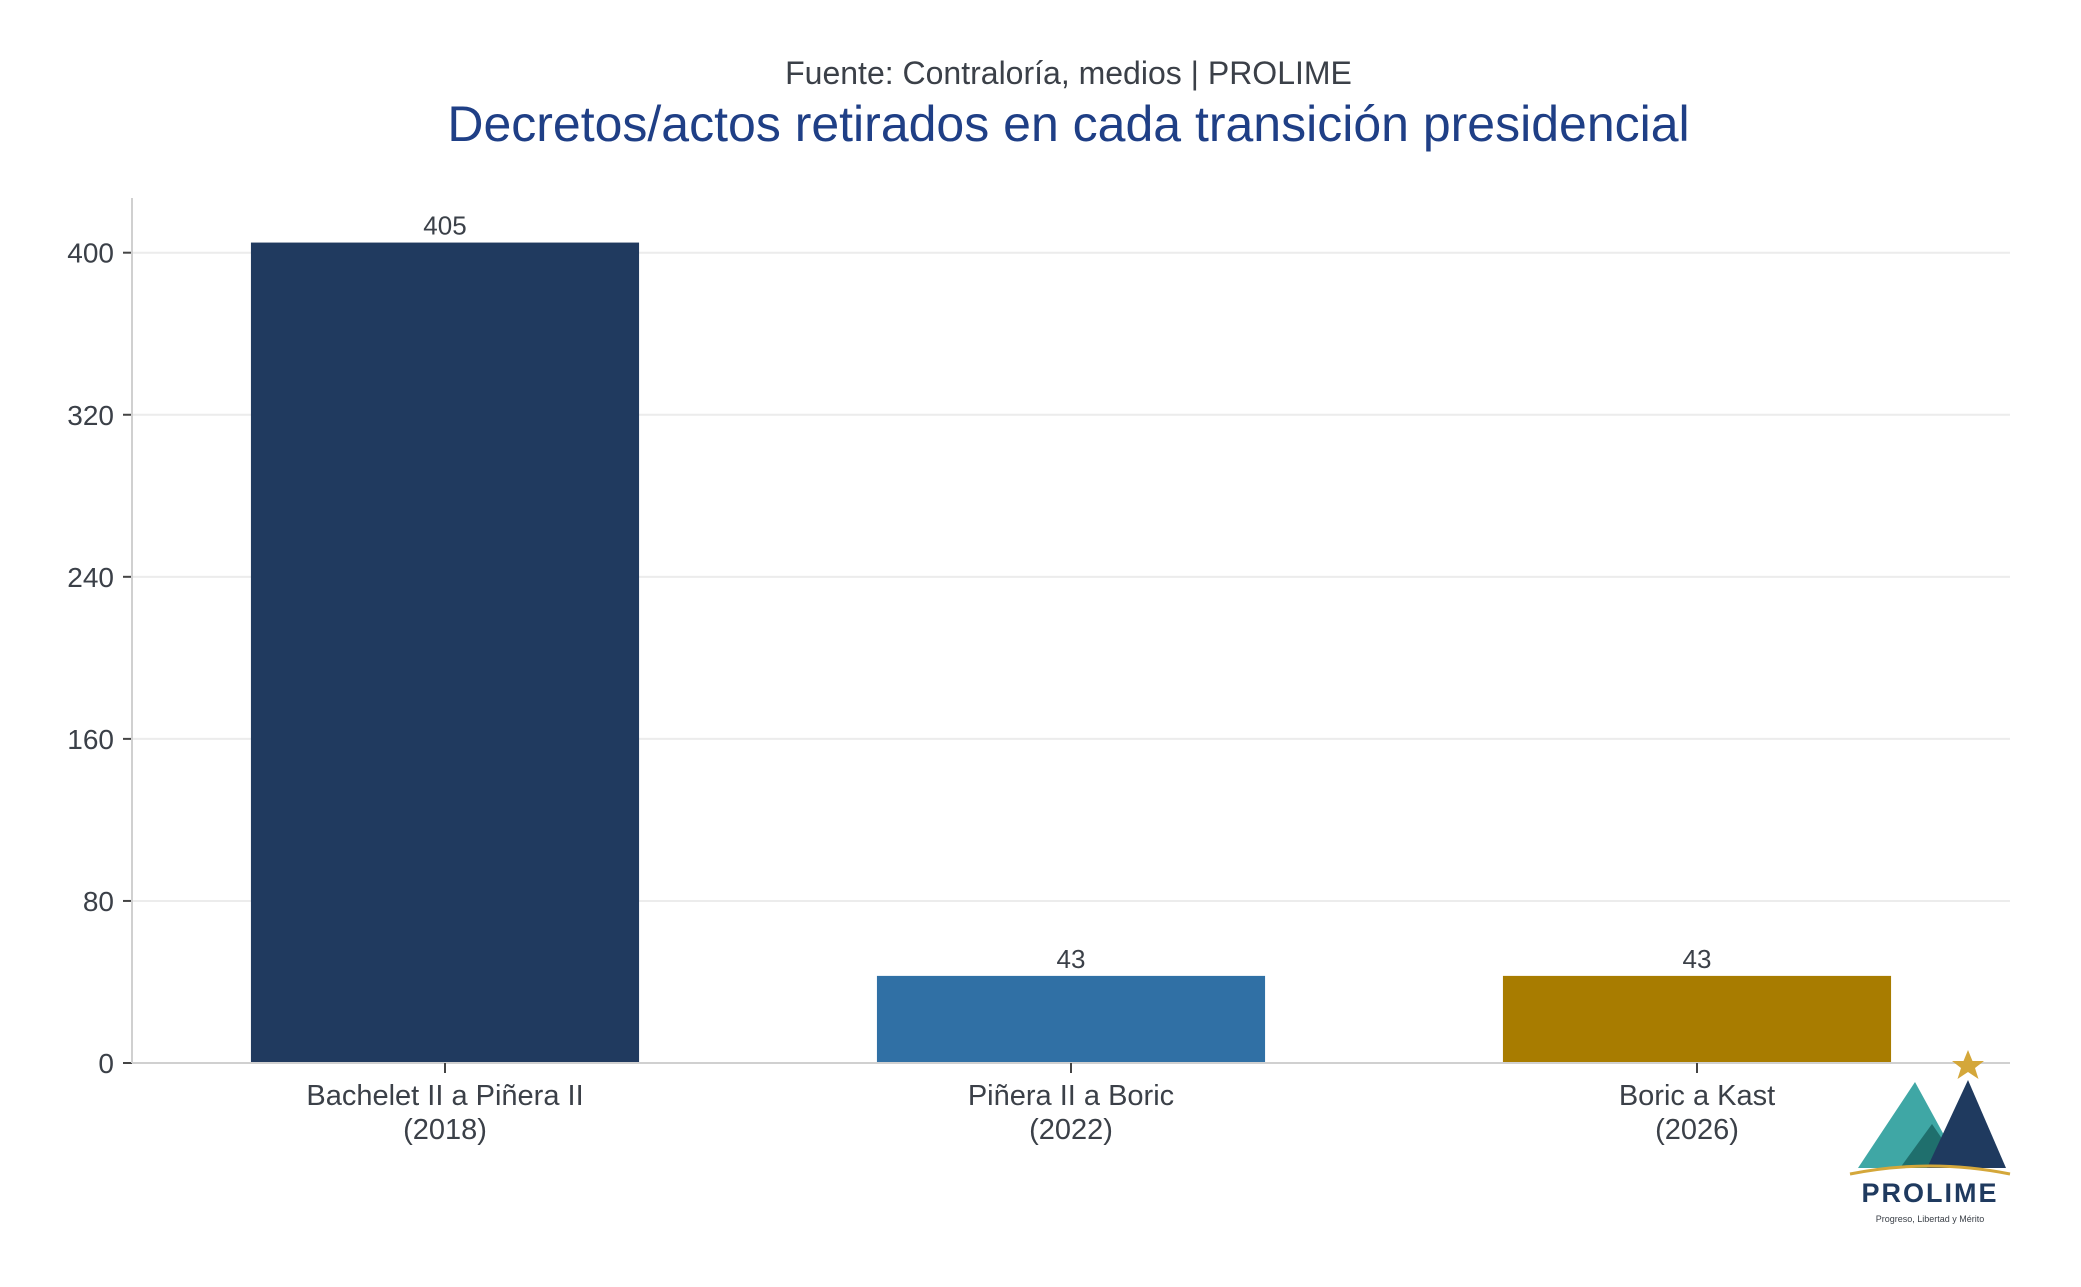 This screenshot has width=2081, height=1287. I want to click on logo-wordmark: PROLIME, so click(1929, 1193).